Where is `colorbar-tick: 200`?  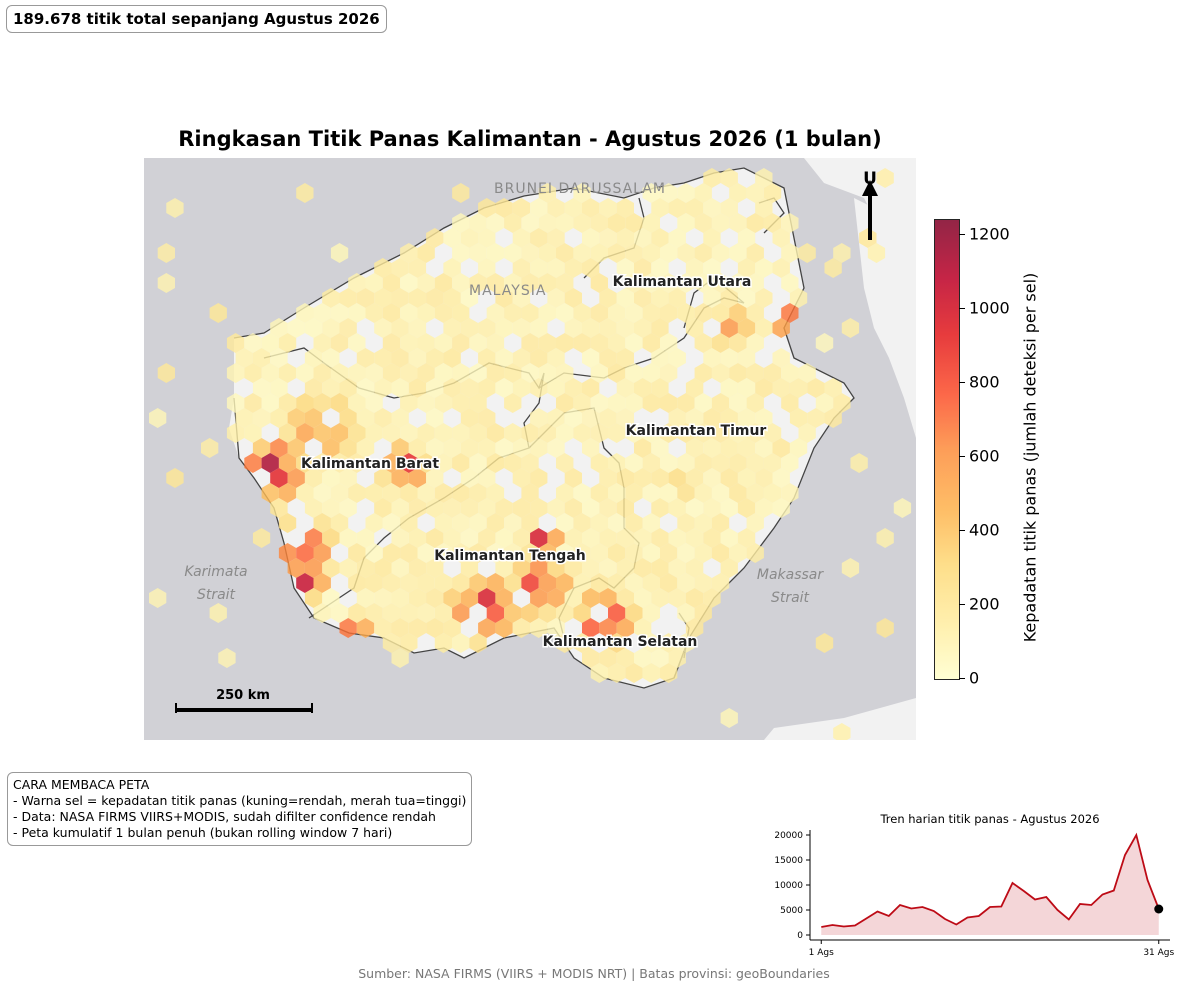
colorbar-tick: 200 is located at coordinates (984, 604).